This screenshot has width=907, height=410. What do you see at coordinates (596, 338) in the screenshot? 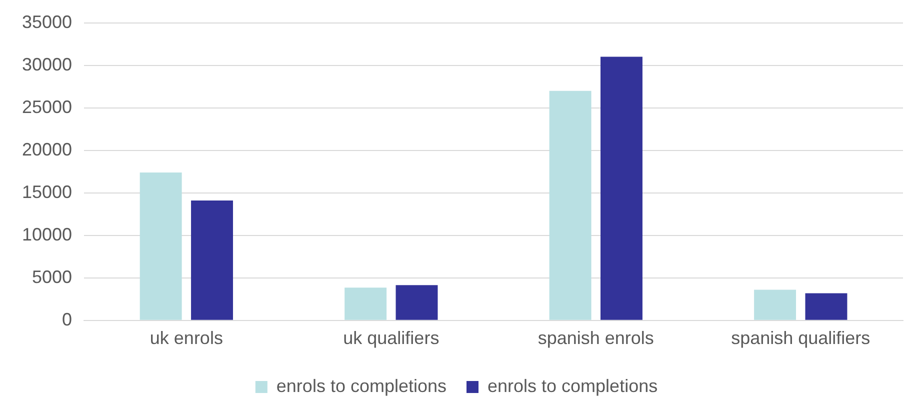
I see `x-tick-label: spanish enrols` at bounding box center [596, 338].